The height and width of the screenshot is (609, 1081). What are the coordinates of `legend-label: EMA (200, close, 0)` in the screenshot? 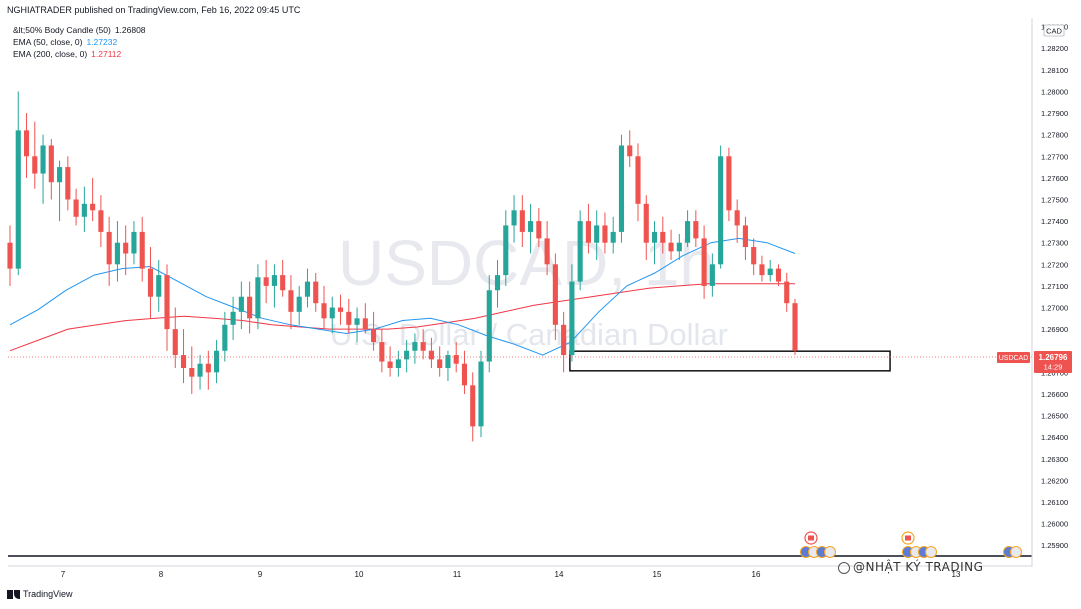 It's located at (50, 54).